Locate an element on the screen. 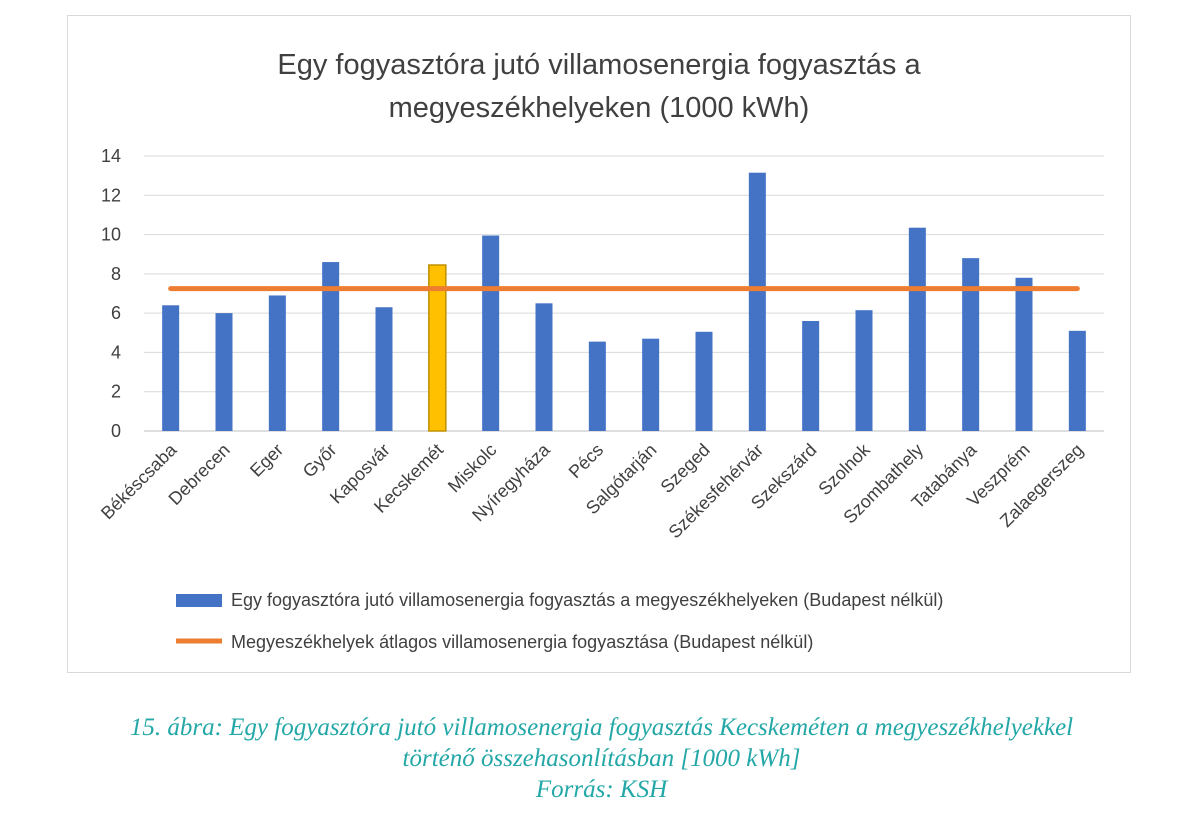 Image resolution: width=1203 pixels, height=826 pixels. caption-line-2: történő összehasonlításban [1000 kWh] is located at coordinates (601, 758).